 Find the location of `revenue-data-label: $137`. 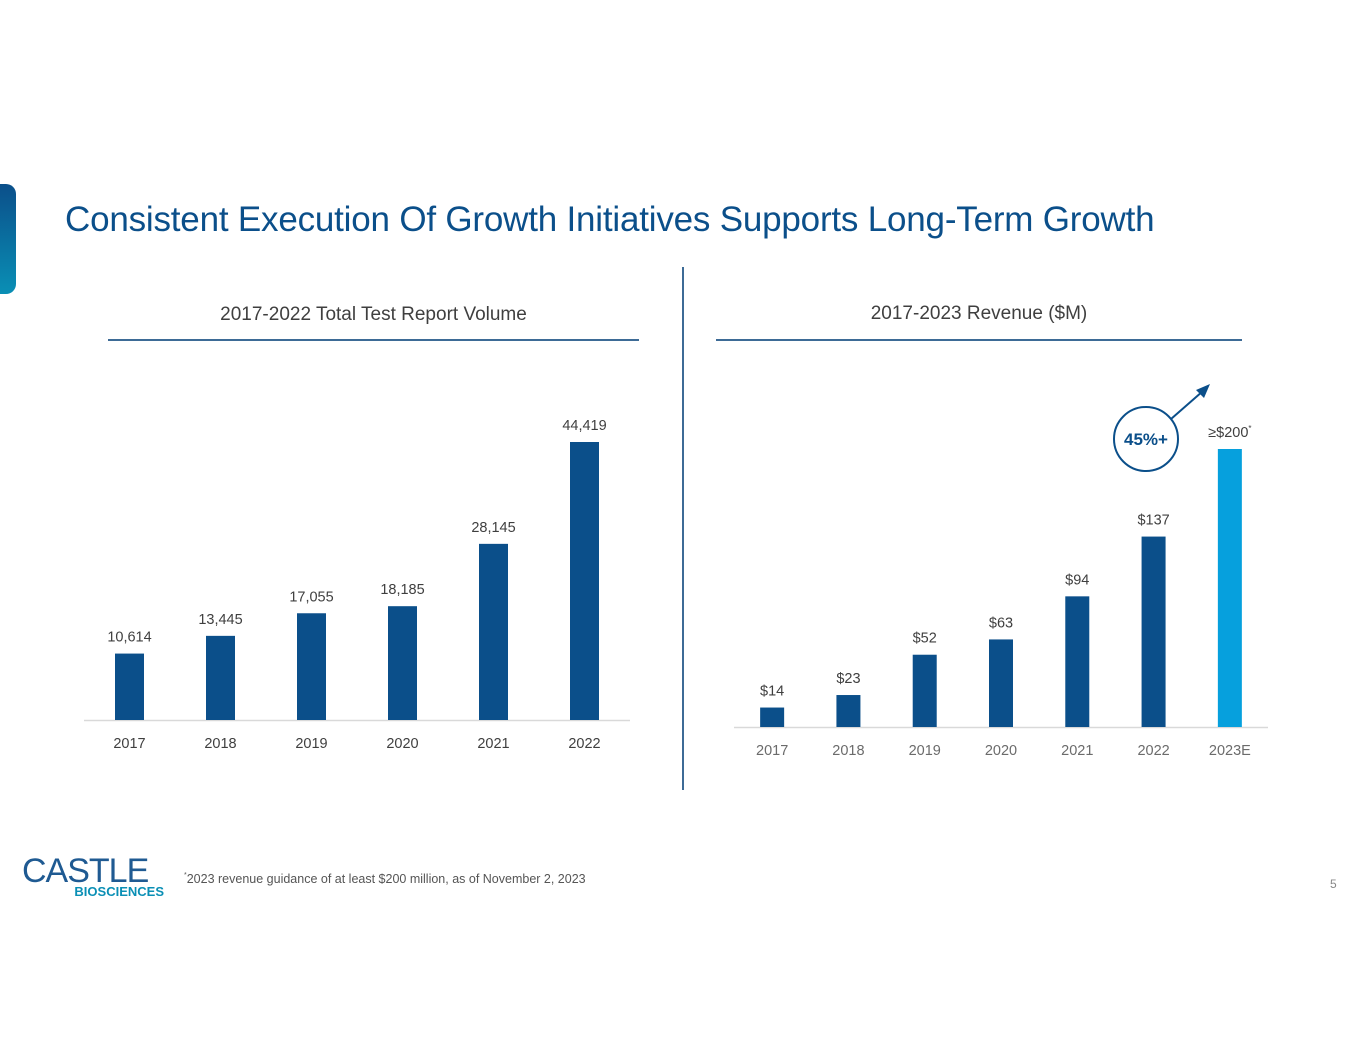

revenue-data-label: $137 is located at coordinates (1153, 521).